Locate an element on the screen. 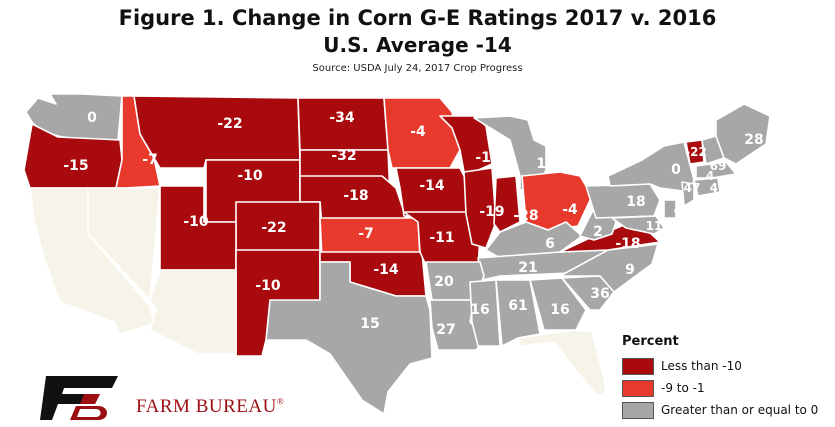 This screenshot has height=427, width=835. state-ga is located at coordinates (558, 304).